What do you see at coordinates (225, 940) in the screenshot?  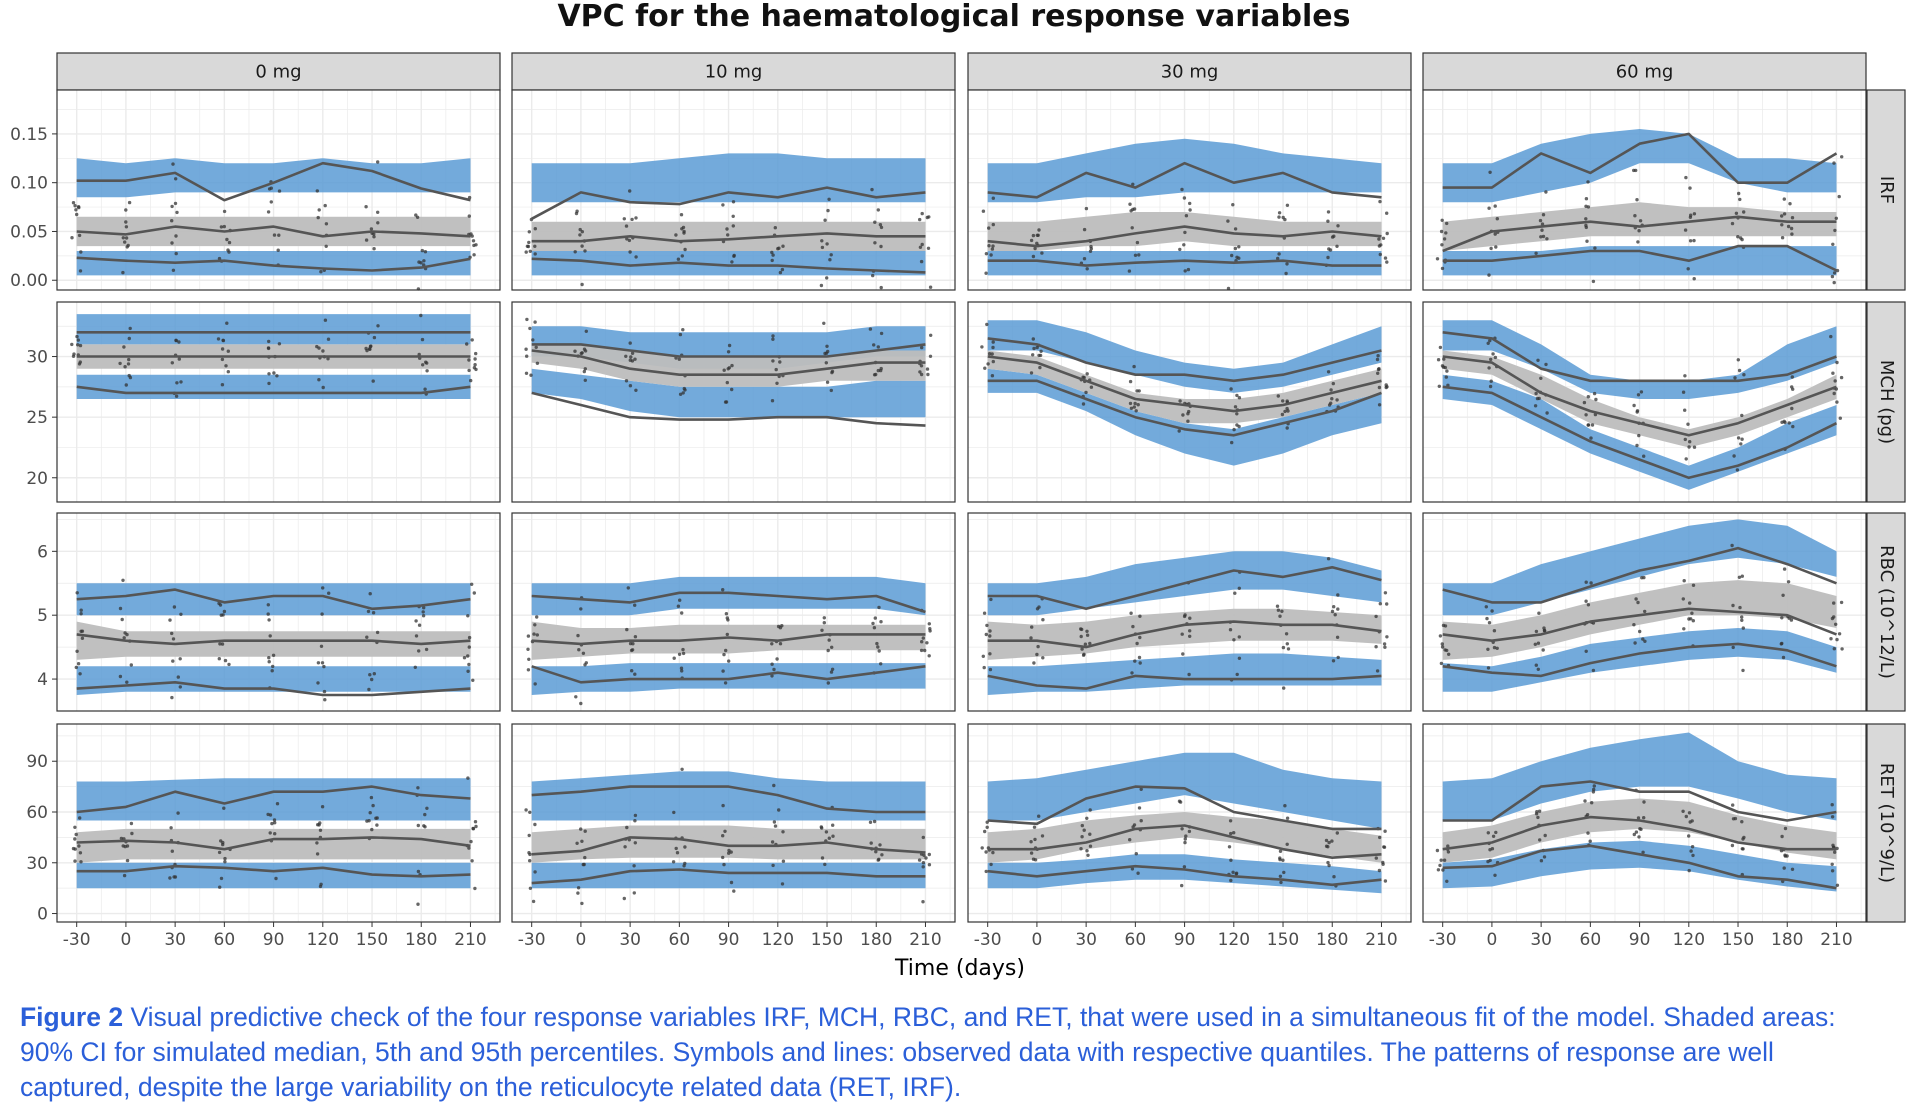 I see `x-tick-label: 60` at bounding box center [225, 940].